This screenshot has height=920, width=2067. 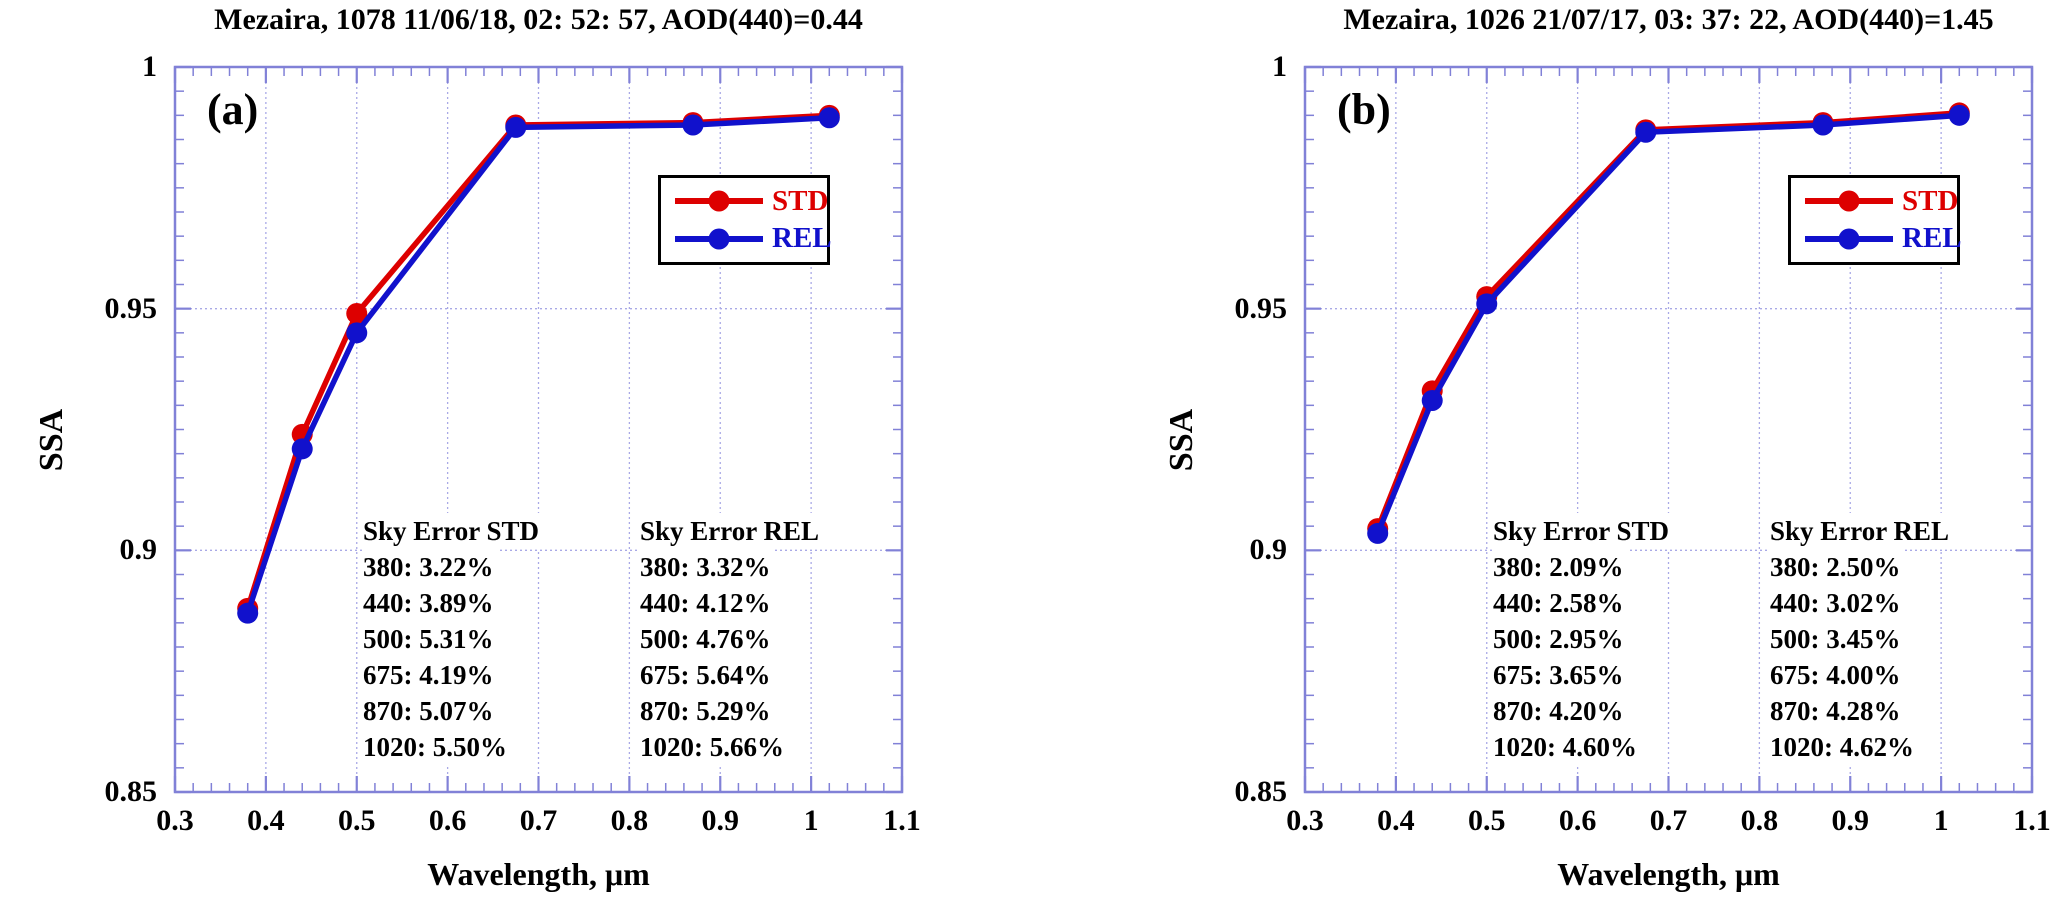 I want to click on series-line-rel, so click(x=1667, y=323).